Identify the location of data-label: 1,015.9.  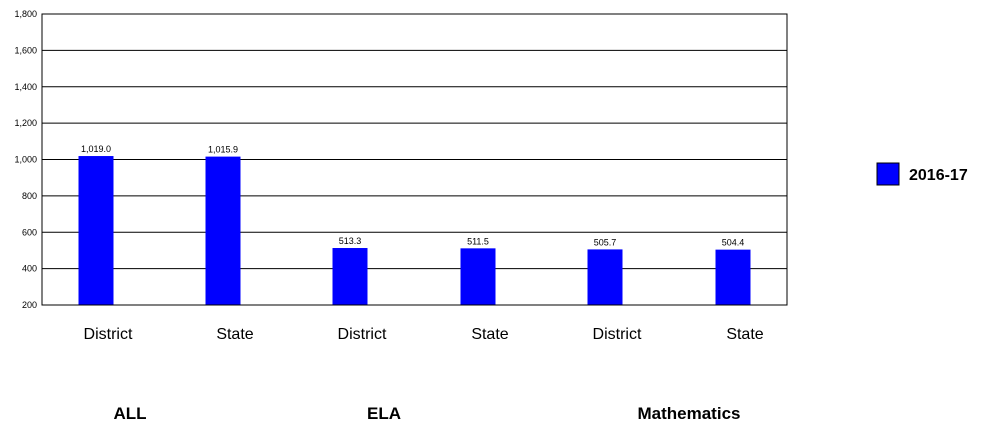
(223, 150).